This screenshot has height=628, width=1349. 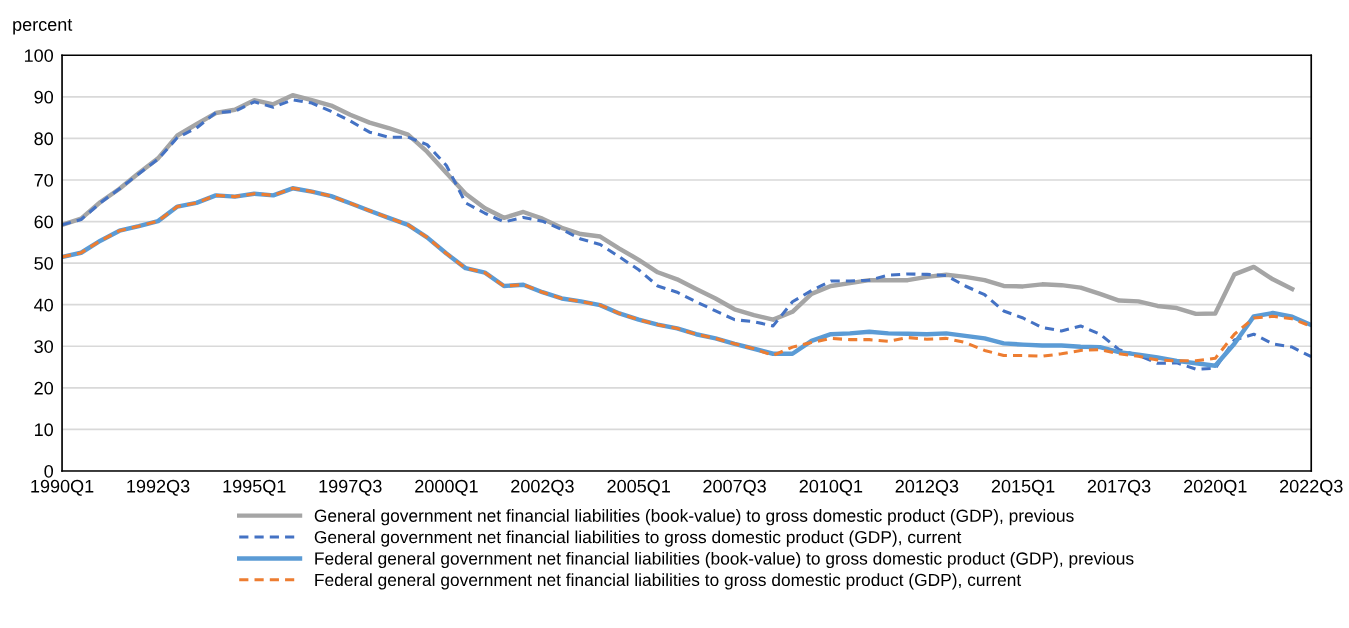 What do you see at coordinates (44, 97) in the screenshot?
I see `y-tick-label: 90` at bounding box center [44, 97].